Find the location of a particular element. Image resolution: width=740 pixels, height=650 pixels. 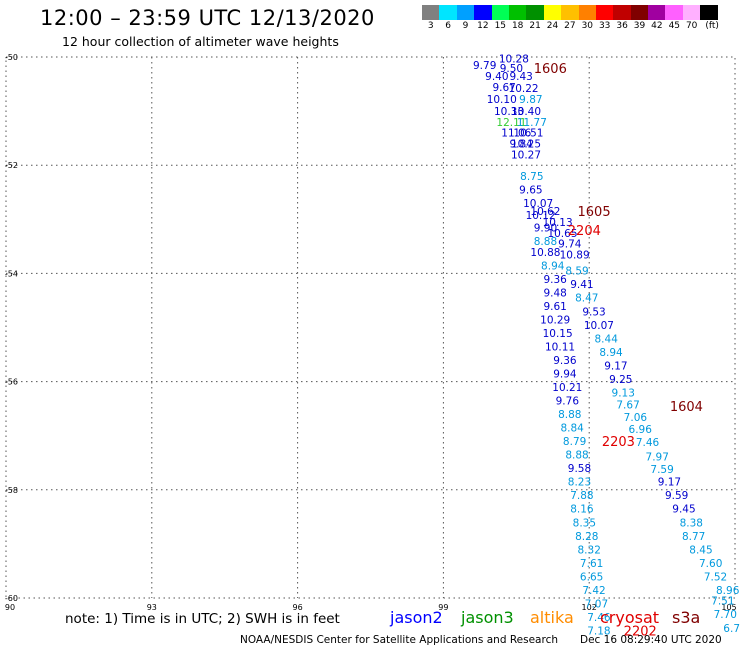

chart-title: 12:00 – 23:59 UTC 12/13/2020 is located at coordinates (207, 18).